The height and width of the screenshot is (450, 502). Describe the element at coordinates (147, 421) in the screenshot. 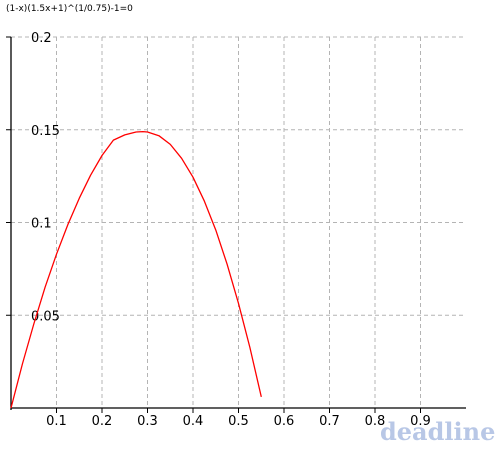

I see `x-tick-label: 0.3` at that location.